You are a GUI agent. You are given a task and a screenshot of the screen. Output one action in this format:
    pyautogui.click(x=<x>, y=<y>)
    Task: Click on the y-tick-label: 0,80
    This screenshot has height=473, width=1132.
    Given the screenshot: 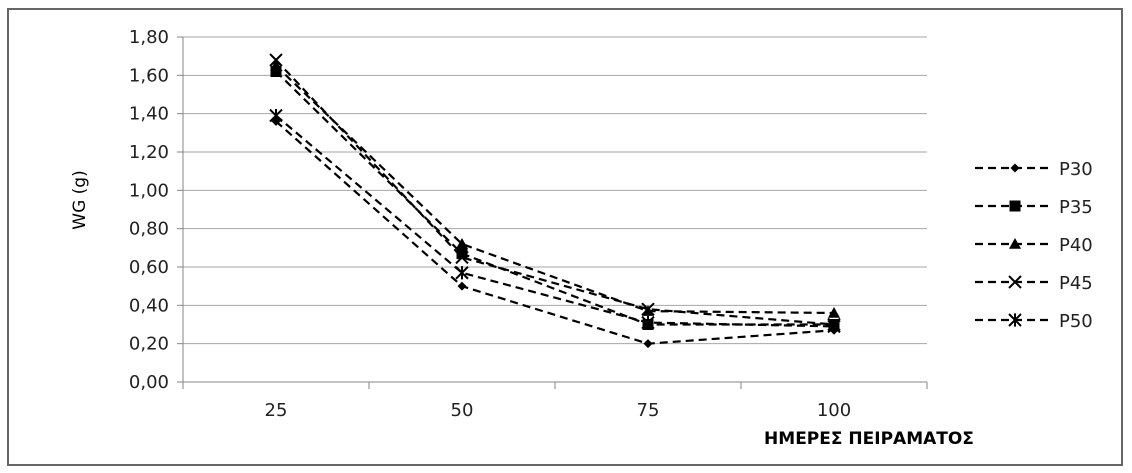 What is the action you would take?
    pyautogui.click(x=149, y=229)
    